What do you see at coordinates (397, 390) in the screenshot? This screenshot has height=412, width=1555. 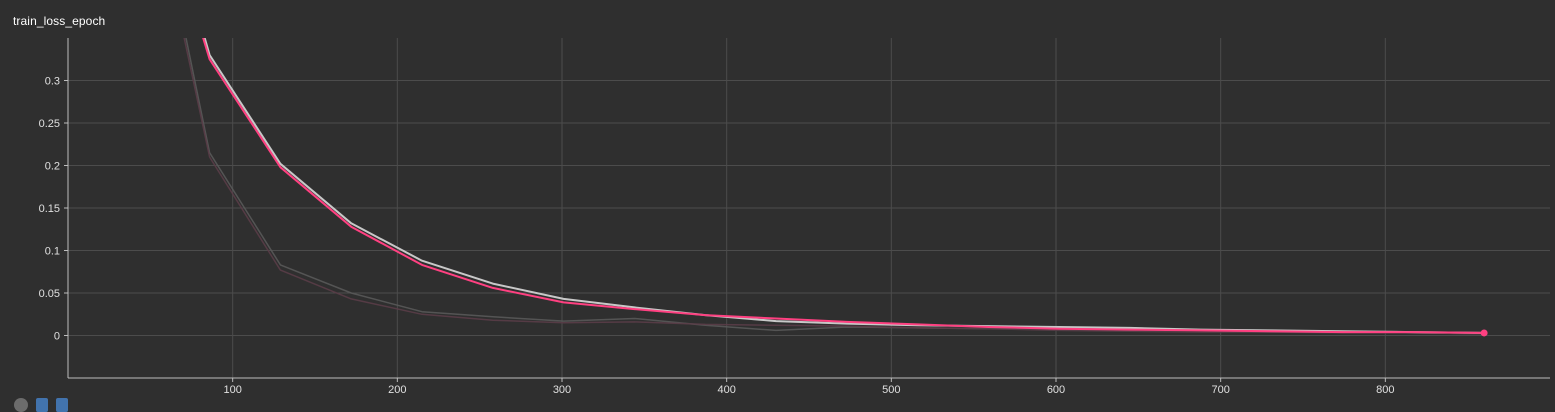 I see `x-tick-label: 200` at bounding box center [397, 390].